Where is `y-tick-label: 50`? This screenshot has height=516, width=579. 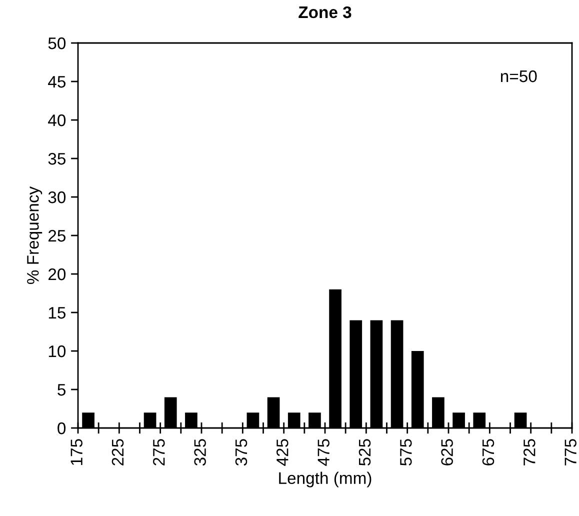
y-tick-label: 50 is located at coordinates (57, 43).